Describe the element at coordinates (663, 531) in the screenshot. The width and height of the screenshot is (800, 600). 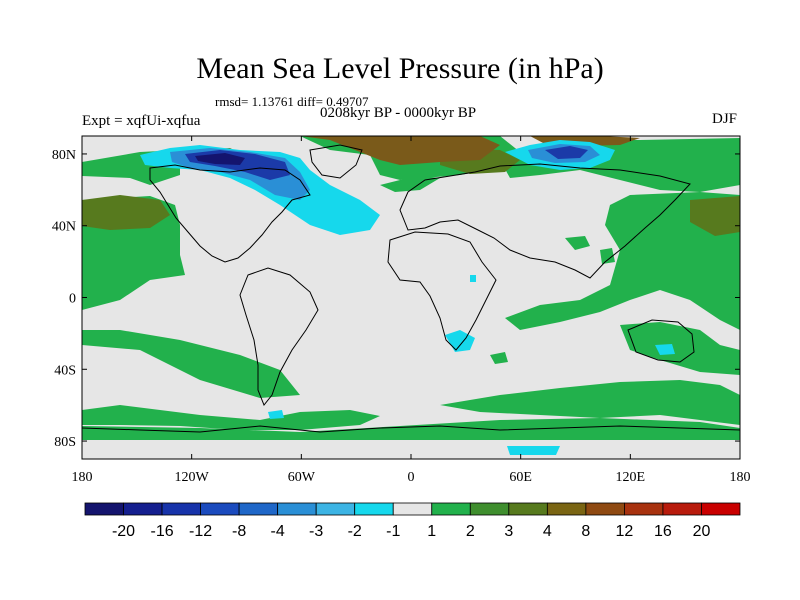
I see `colorbar-label: 16` at that location.